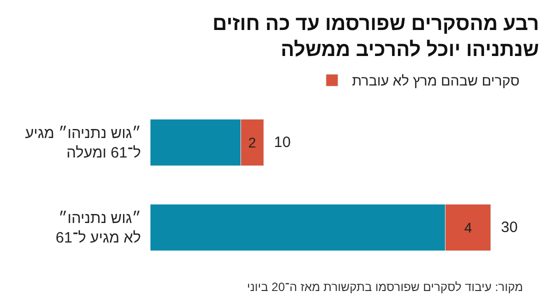  I want to click on data-label: 2, so click(252, 142).